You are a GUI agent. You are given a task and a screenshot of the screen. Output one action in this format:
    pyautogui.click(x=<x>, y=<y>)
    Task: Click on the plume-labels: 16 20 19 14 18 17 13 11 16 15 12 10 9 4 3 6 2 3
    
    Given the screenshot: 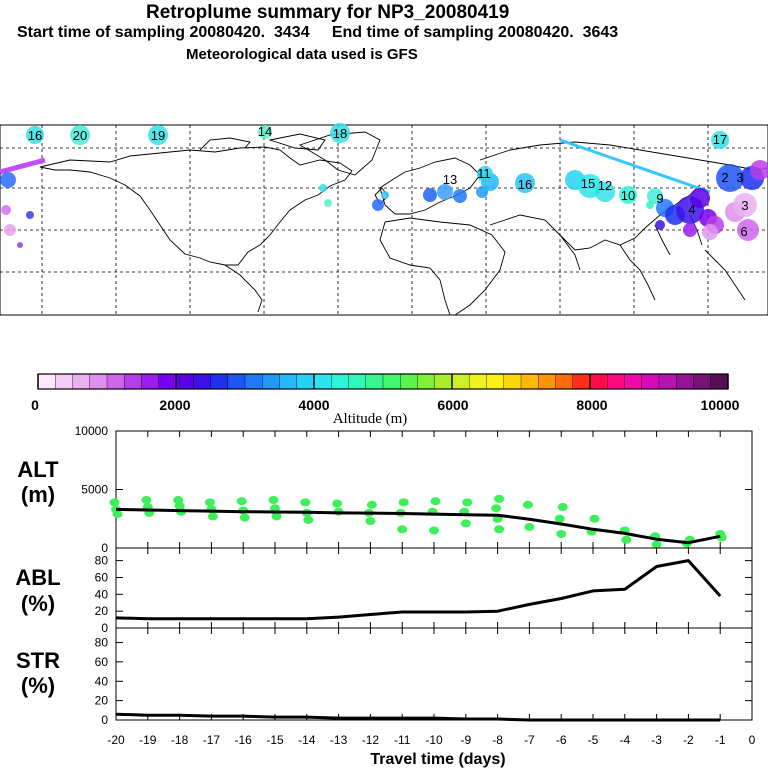 What is the action you would take?
    pyautogui.click(x=388, y=181)
    